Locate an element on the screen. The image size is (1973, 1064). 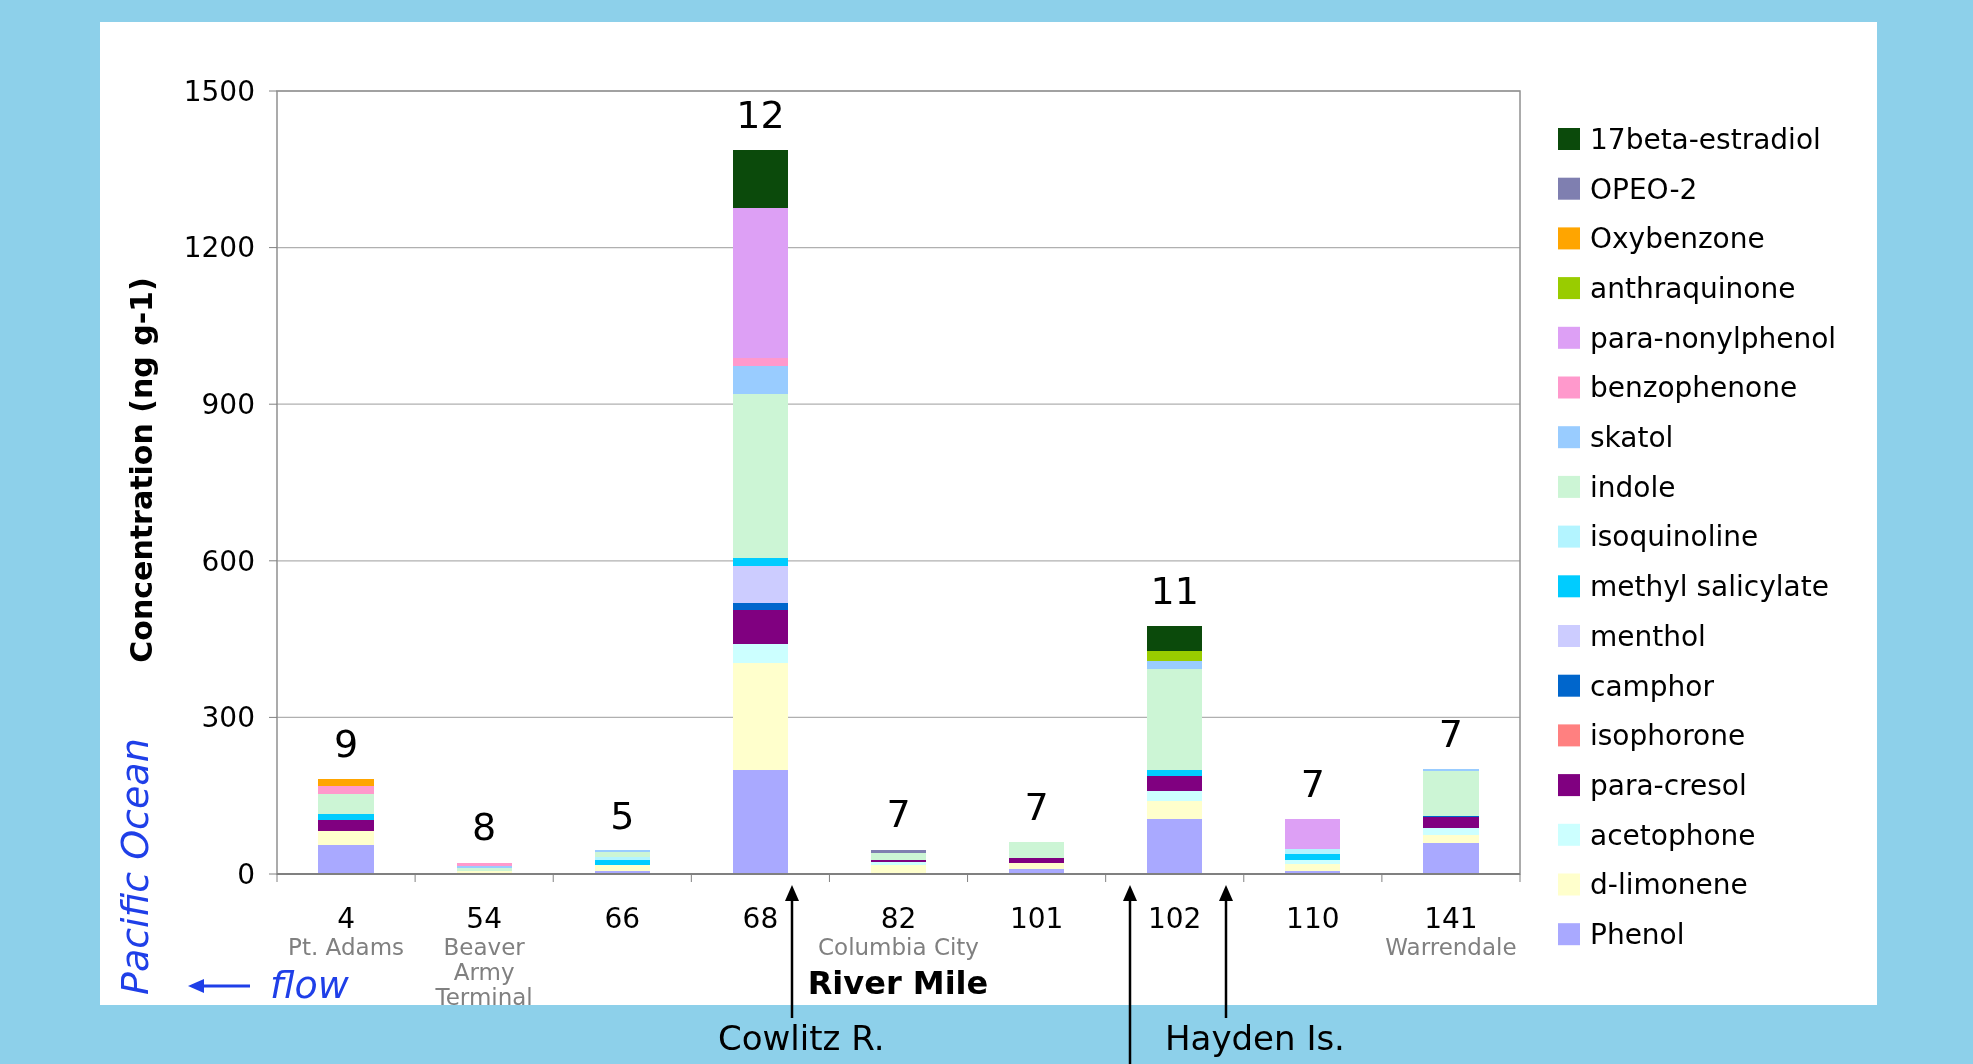
x-tick-label: 68 is located at coordinates (760, 918).